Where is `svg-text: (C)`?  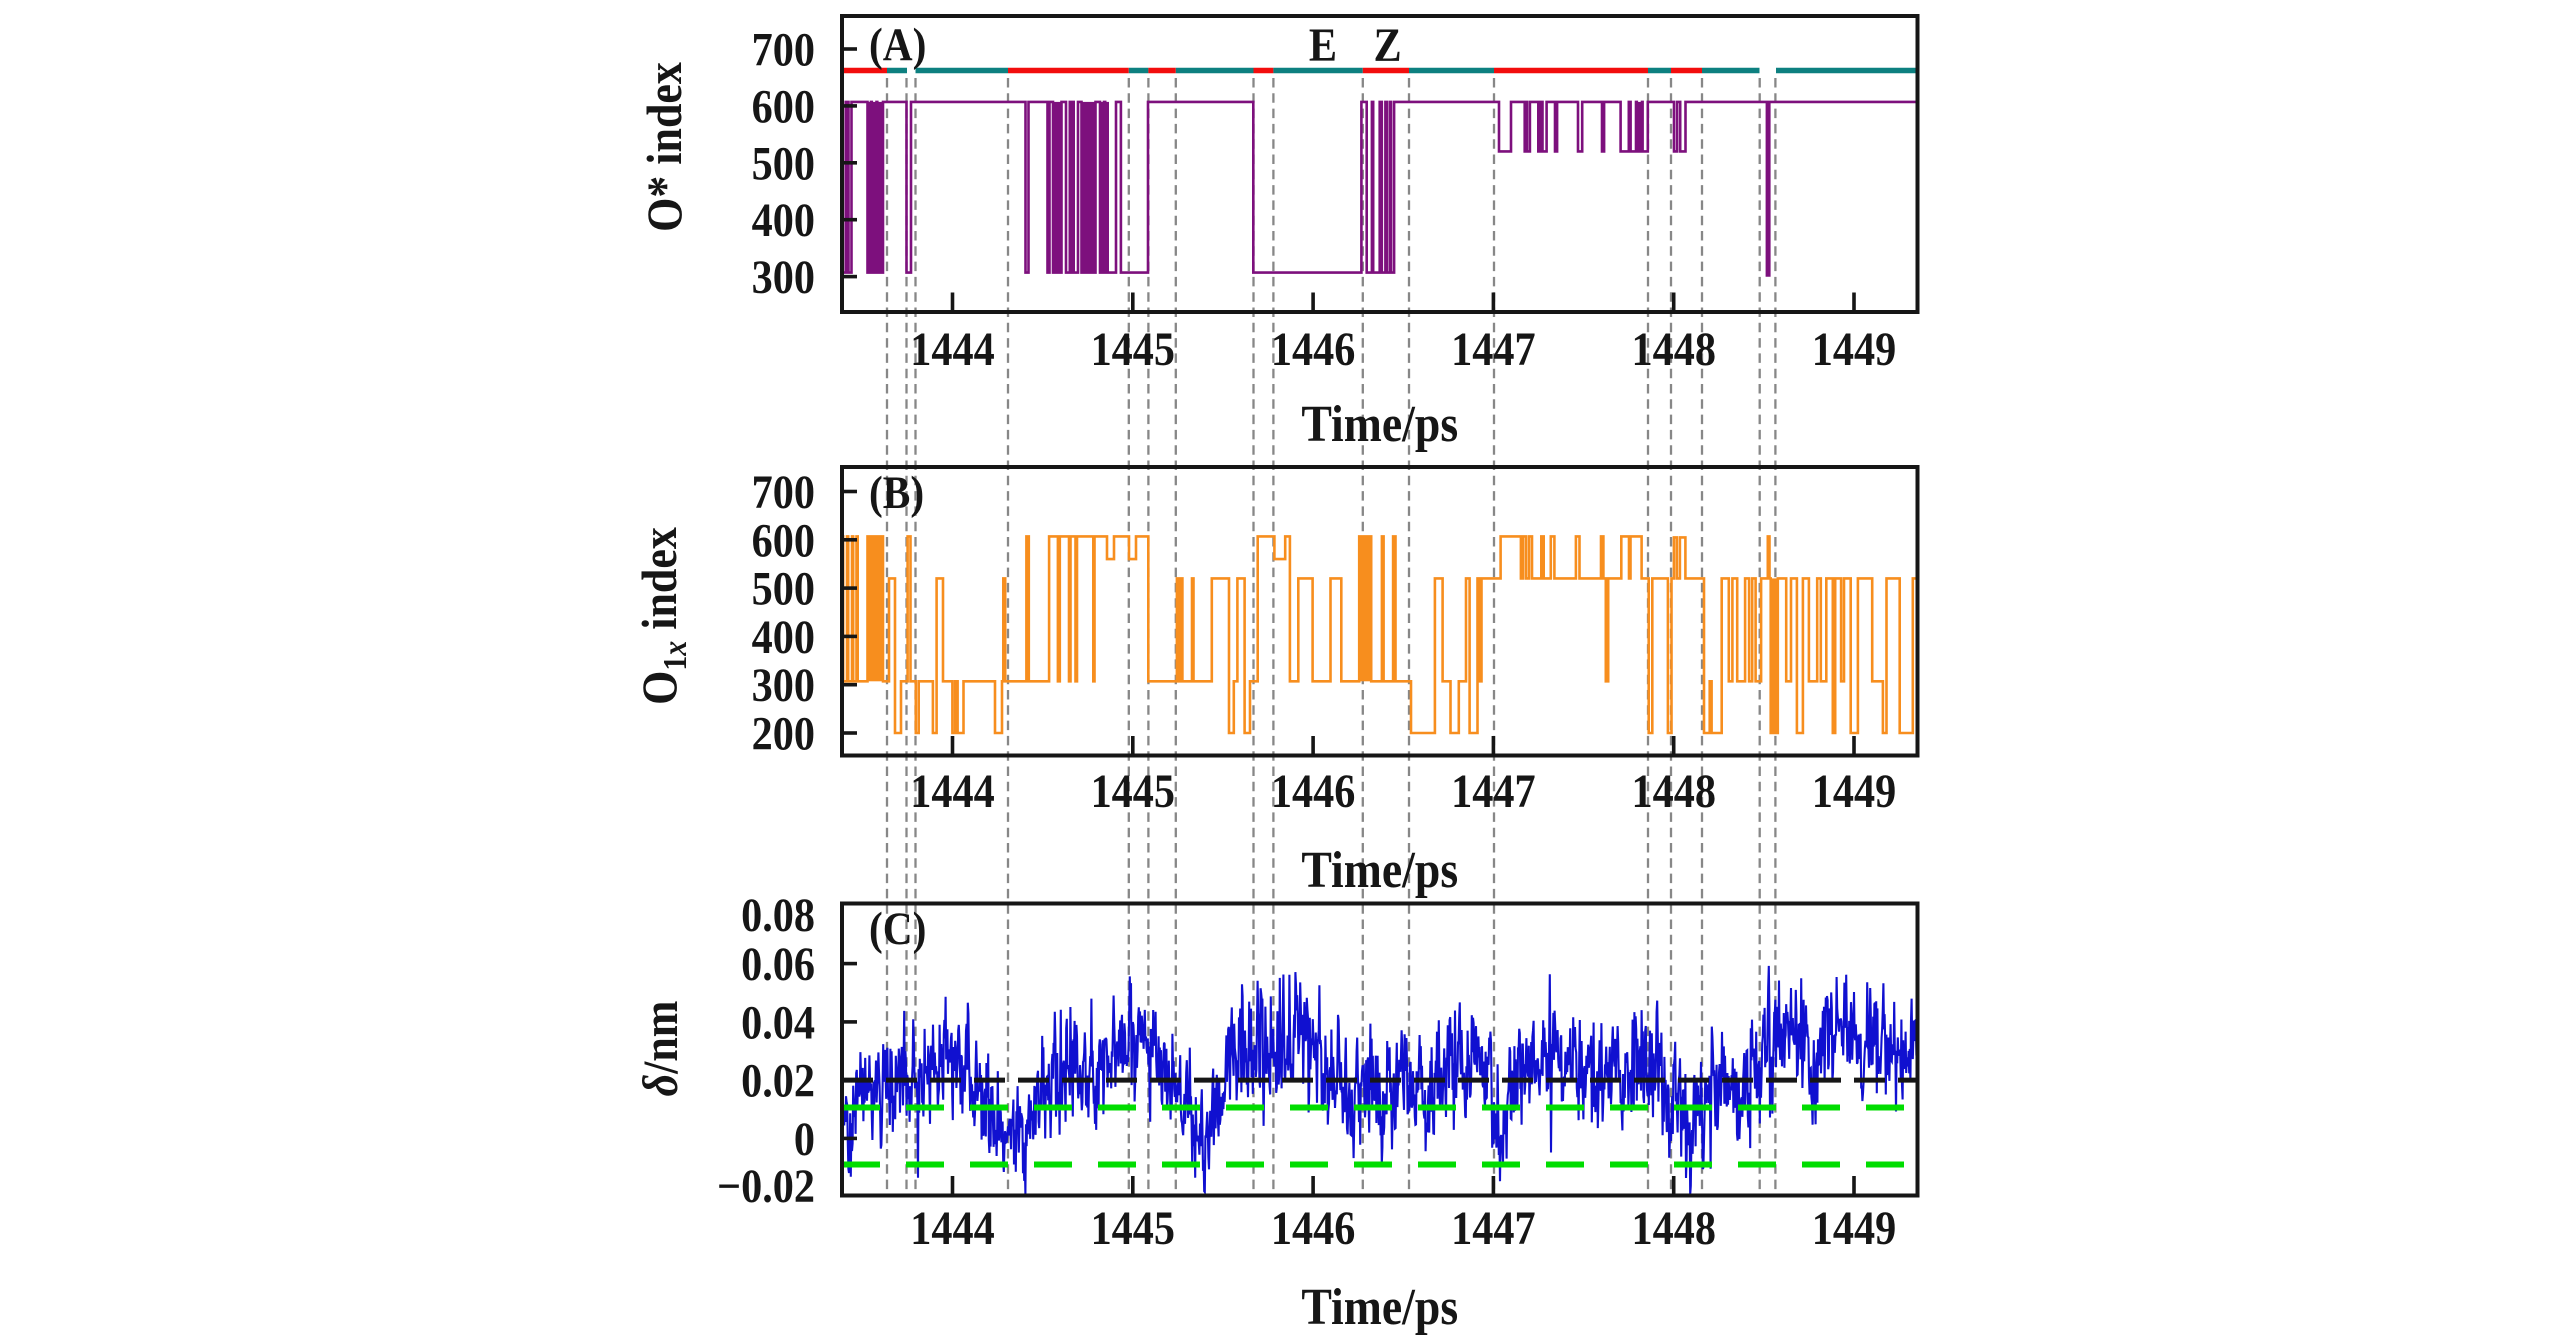
svg-text: (C) is located at coordinates (897, 929).